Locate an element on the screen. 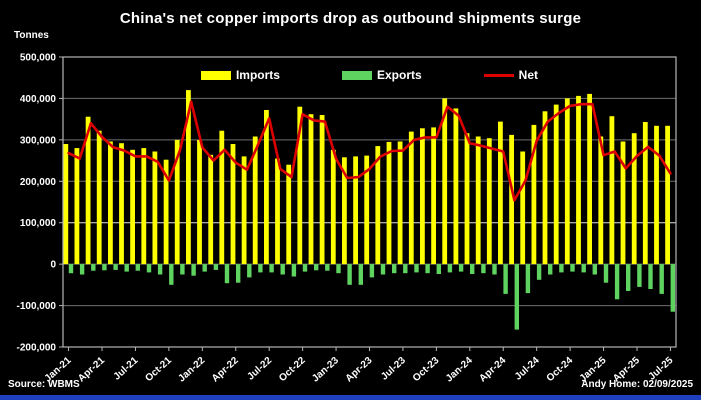 The width and height of the screenshot is (701, 400). y-tick-label: 400,000 is located at coordinates (38, 99).